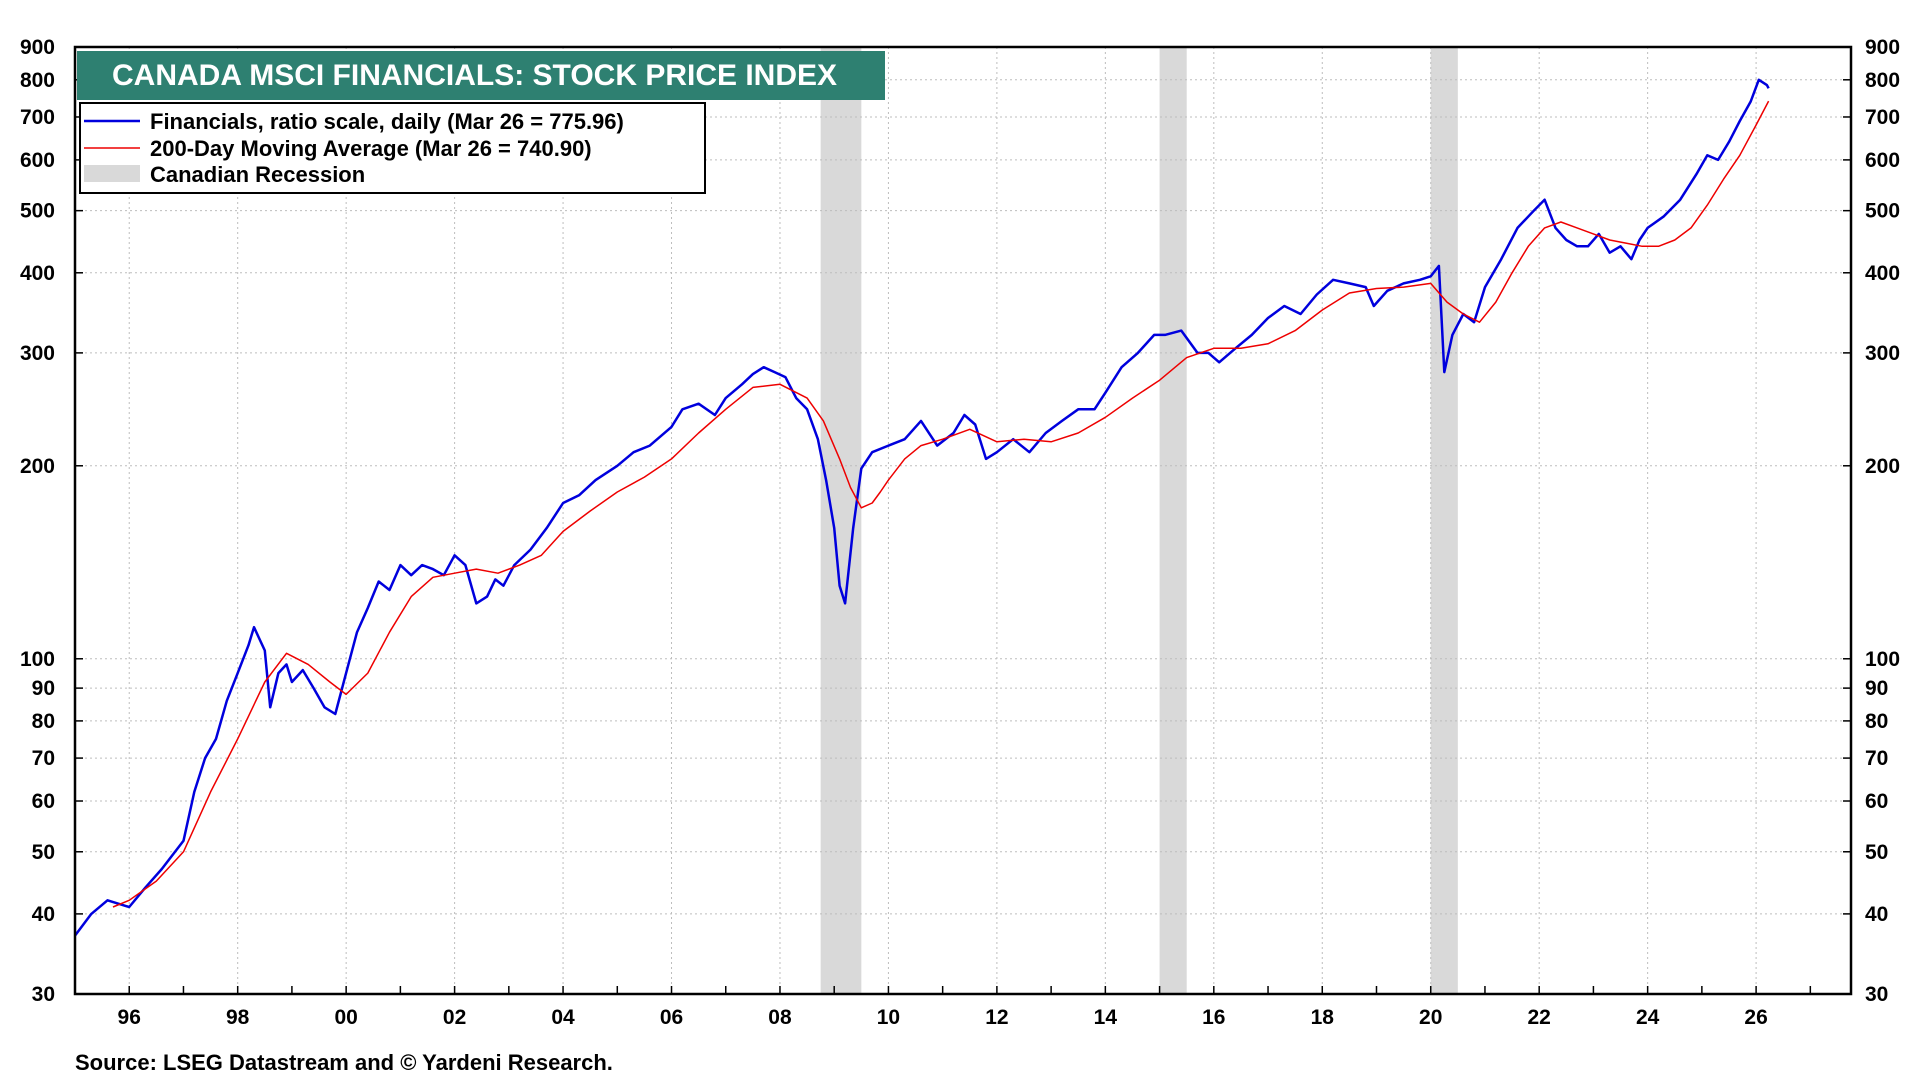 This screenshot has width=1920, height=1080. What do you see at coordinates (1882, 273) in the screenshot?
I see `y-tick-label-right: 400` at bounding box center [1882, 273].